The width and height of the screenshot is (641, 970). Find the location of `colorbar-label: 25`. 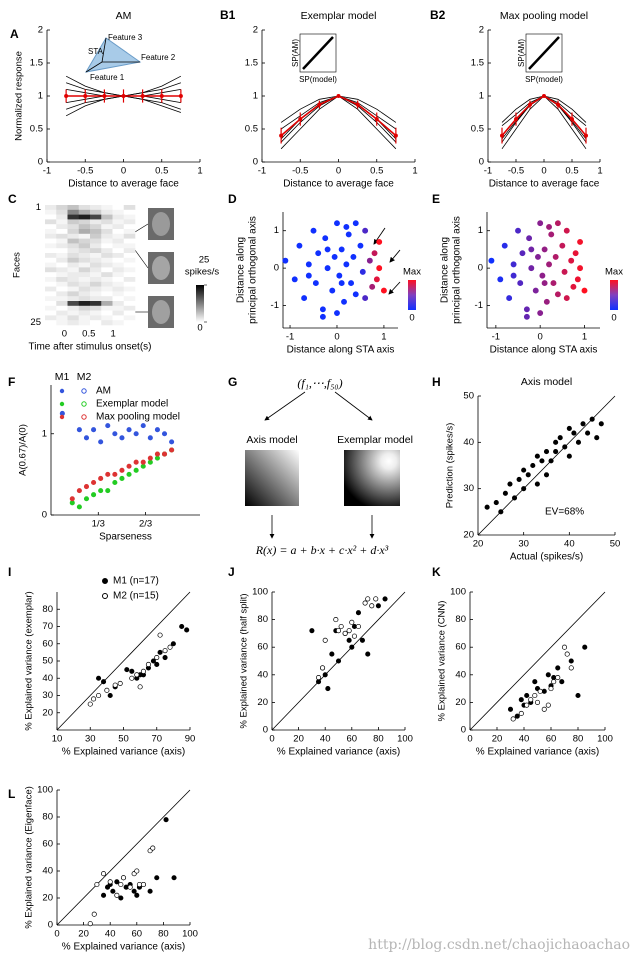

colorbar-label: 25 is located at coordinates (204, 260).